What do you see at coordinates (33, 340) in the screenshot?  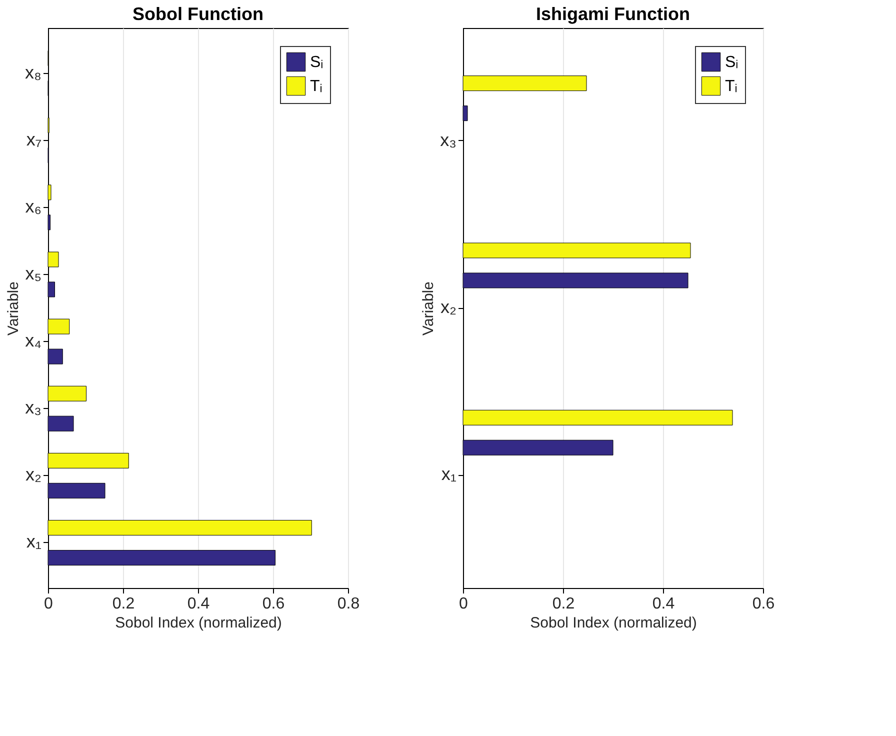 I see `y-tick-label: x₄` at bounding box center [33, 340].